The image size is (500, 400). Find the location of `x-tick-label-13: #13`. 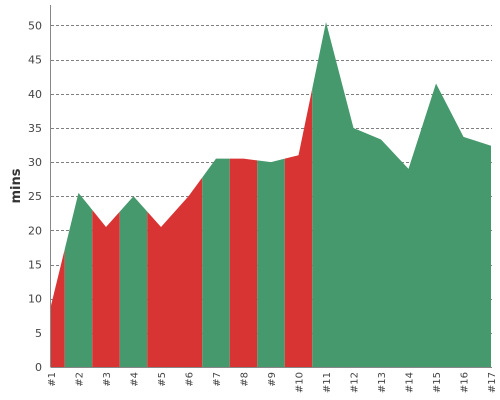

x-tick-label-13: #13 is located at coordinates (382, 382).